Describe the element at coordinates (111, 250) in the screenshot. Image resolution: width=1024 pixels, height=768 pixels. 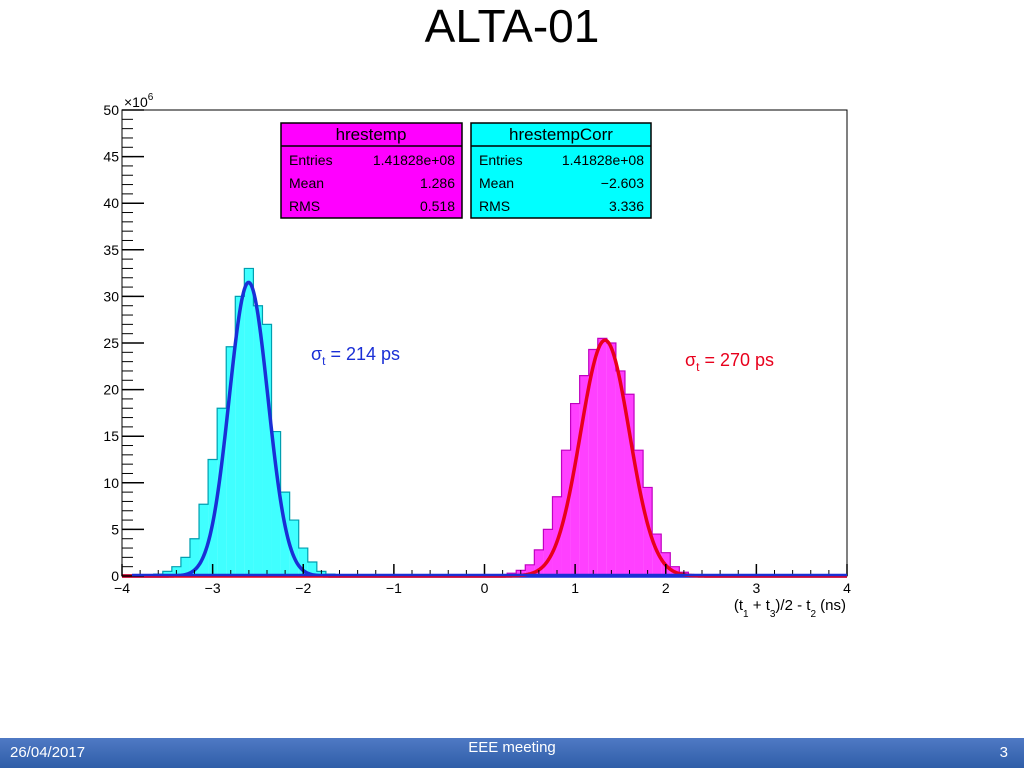
I see `y-tick-label: 35` at that location.